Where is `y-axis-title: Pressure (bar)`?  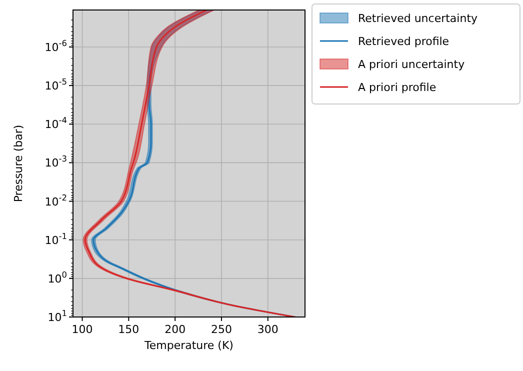 y-axis-title: Pressure (bar) is located at coordinates (18, 163).